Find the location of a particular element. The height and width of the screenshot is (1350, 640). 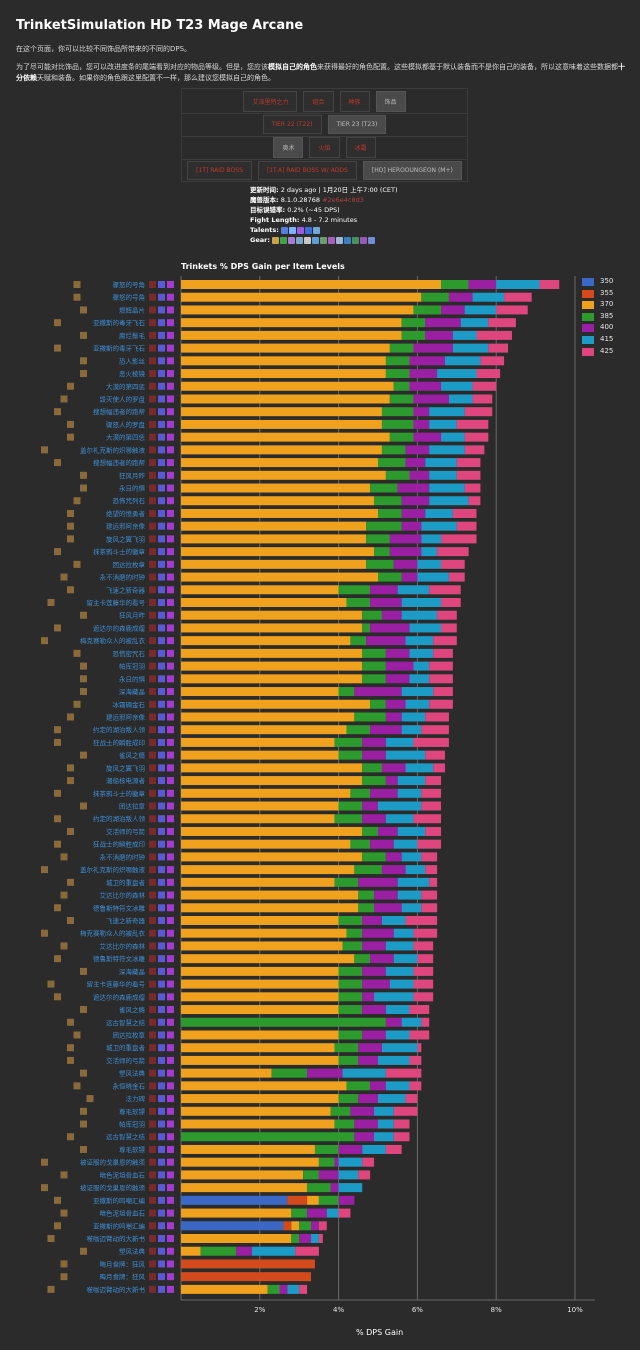

tab-row4-2: [HD] HEROOUNGEON (M+) is located at coordinates (412, 170).